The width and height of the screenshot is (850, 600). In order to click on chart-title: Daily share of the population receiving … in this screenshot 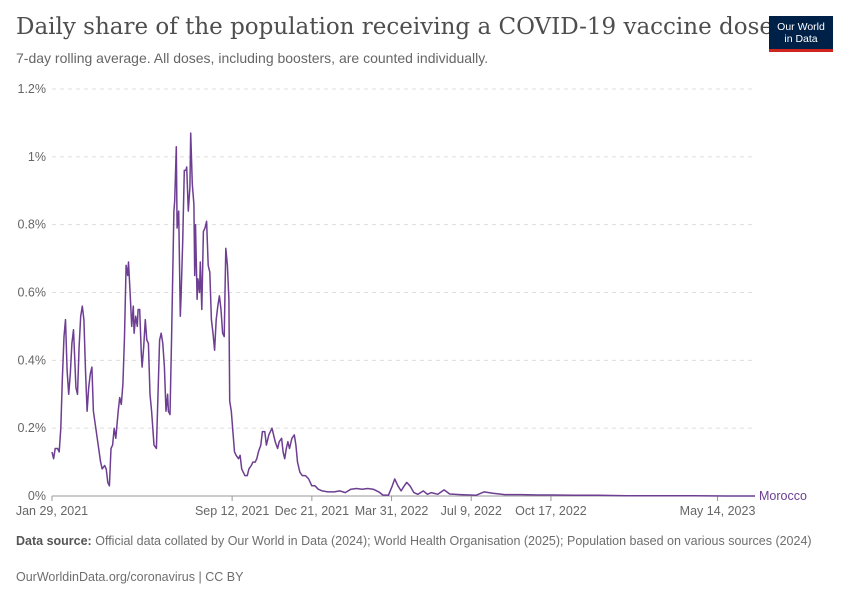, I will do `click(394, 27)`.